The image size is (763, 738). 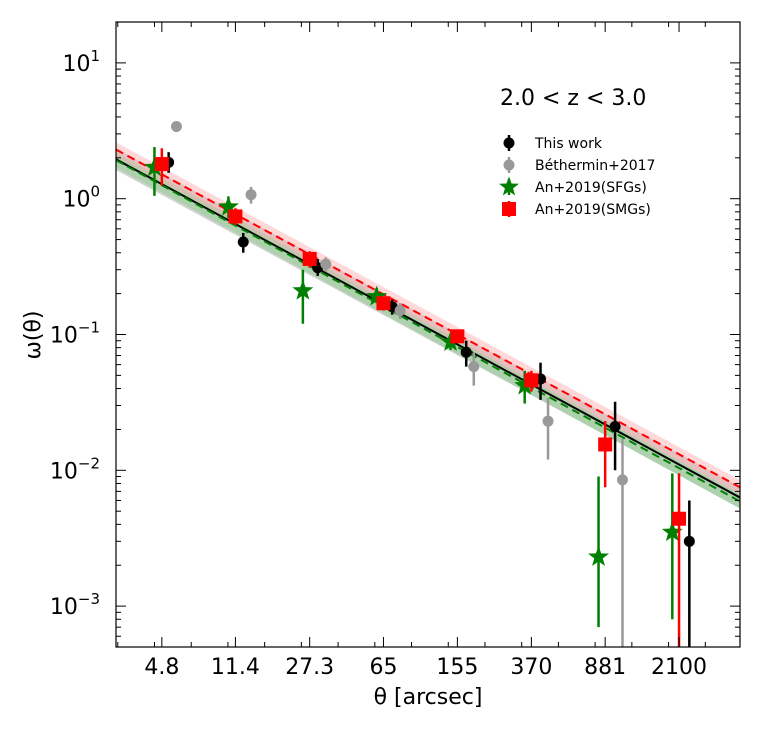 I want to click on legend-marker-an-2019-smgs, so click(x=509, y=209).